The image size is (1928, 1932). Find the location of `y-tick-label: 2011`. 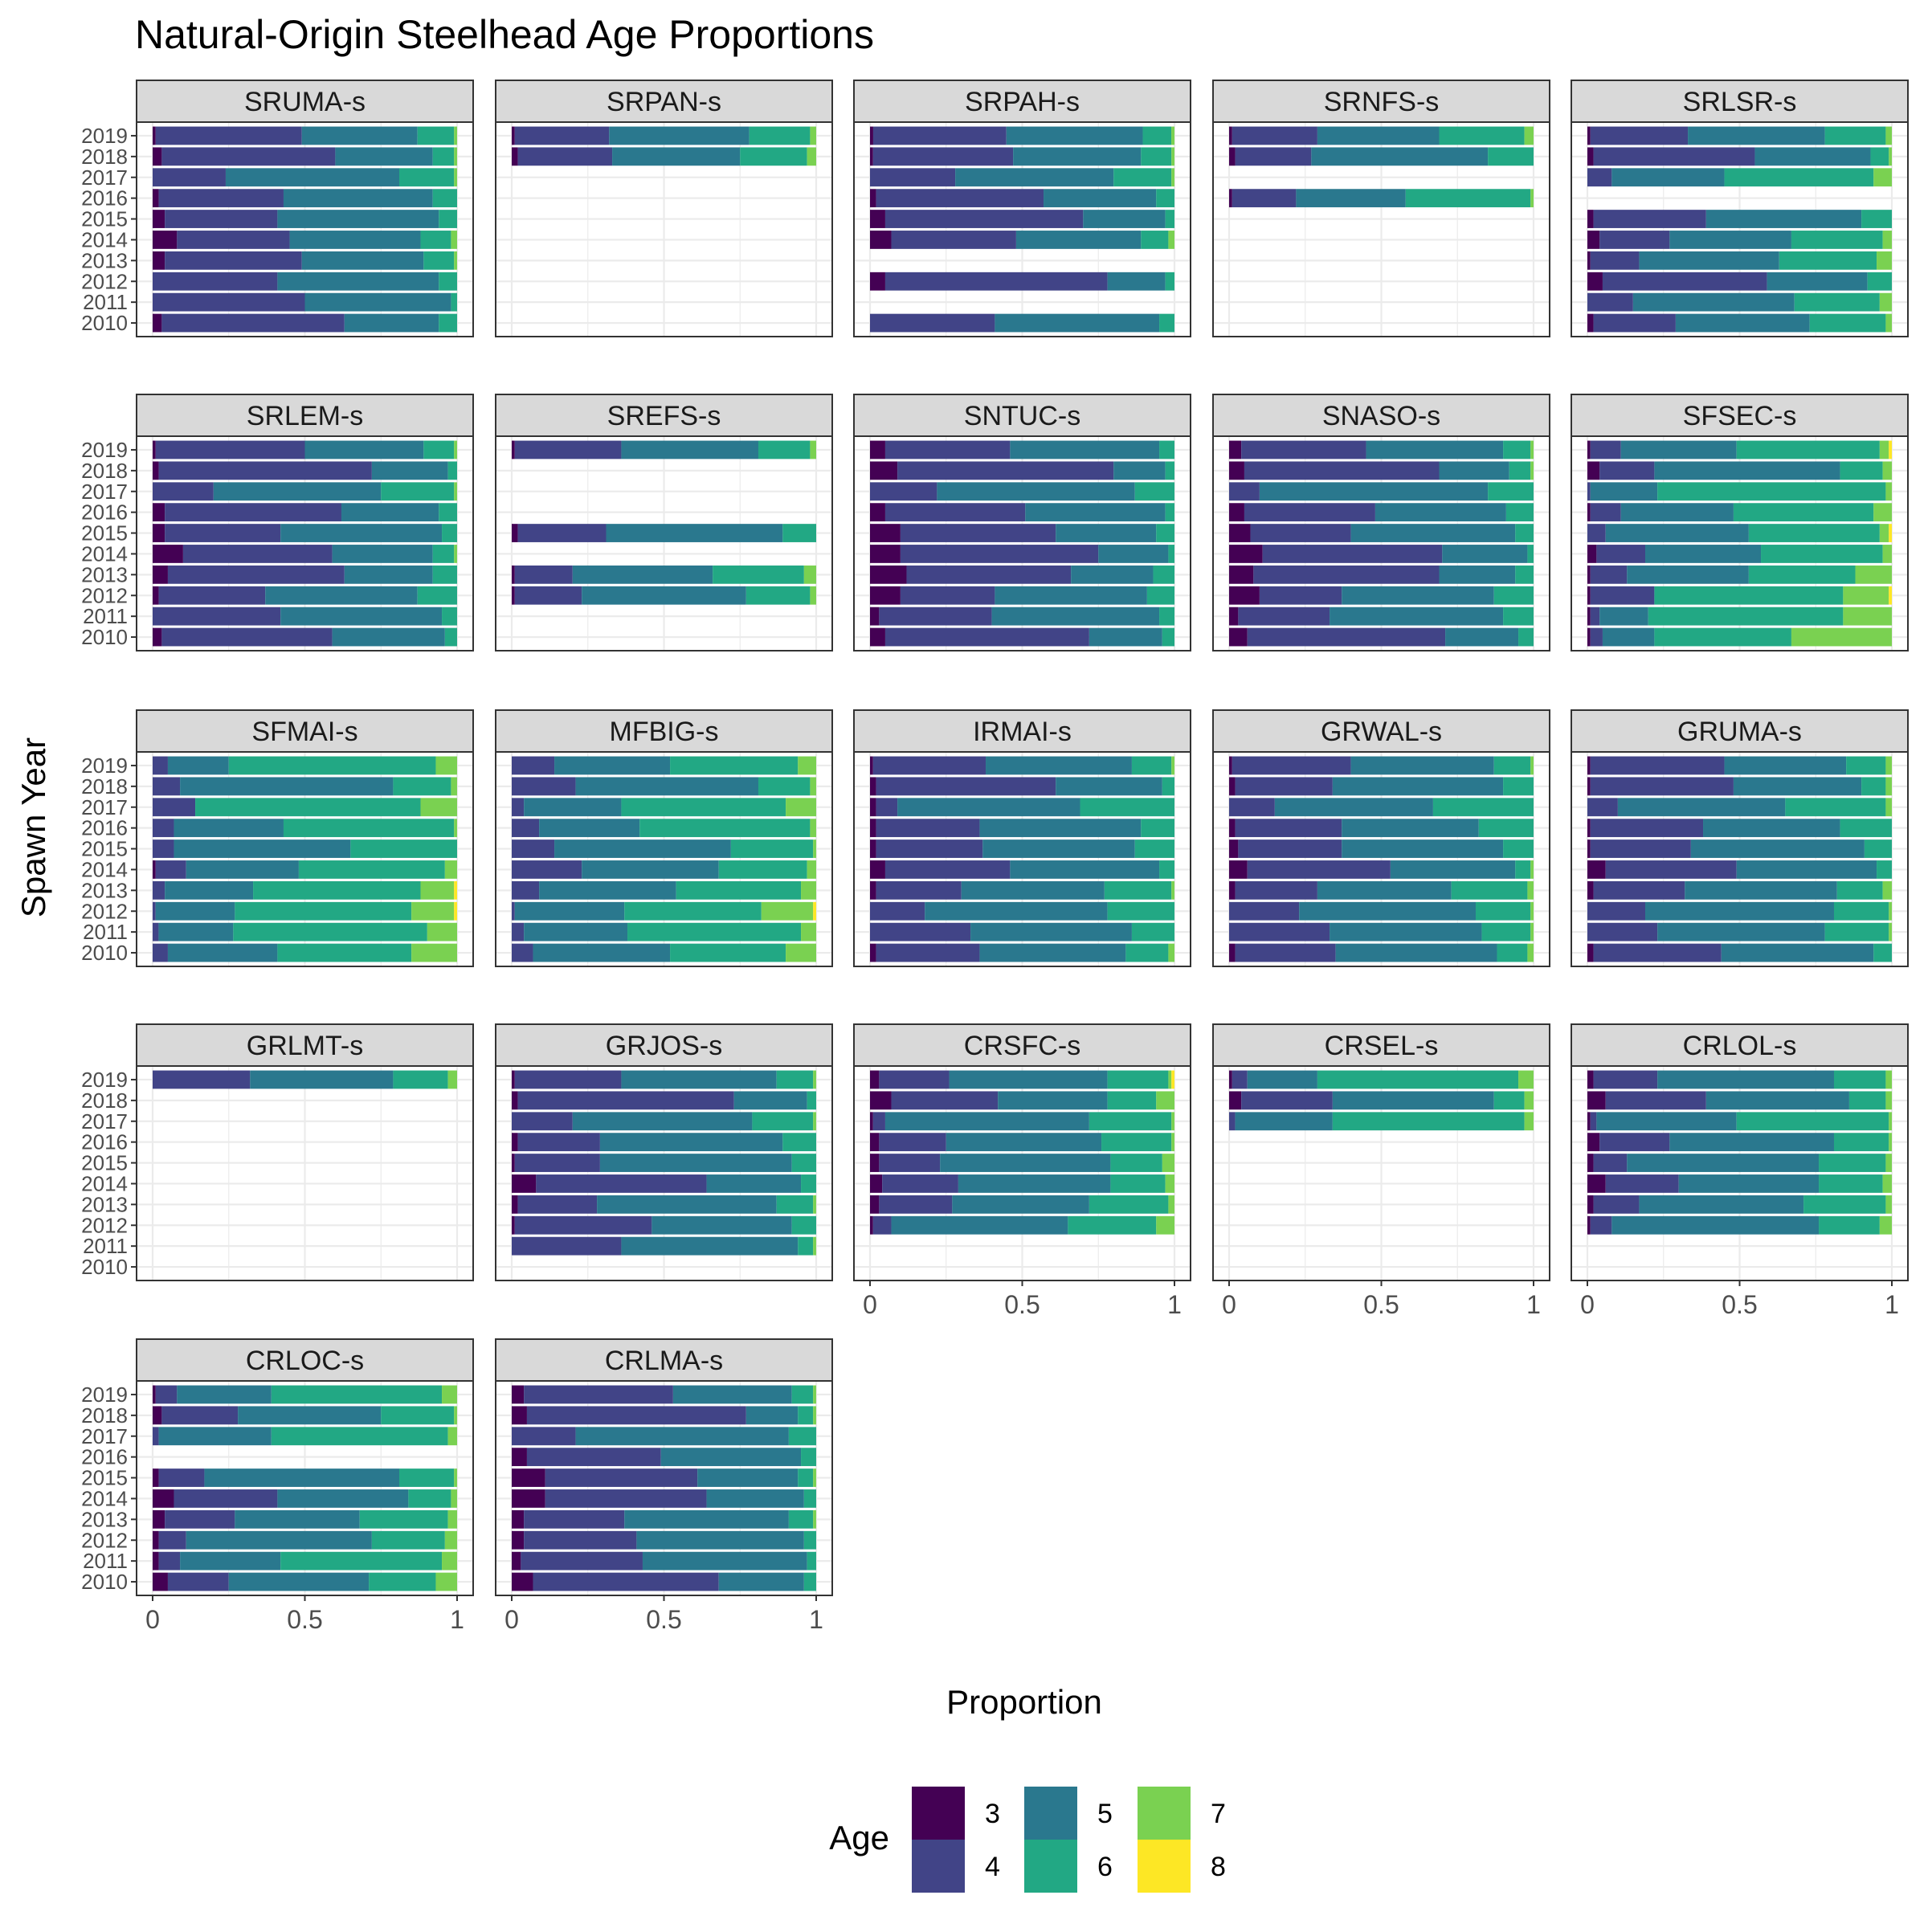

y-tick-label: 2011 is located at coordinates (105, 1561).